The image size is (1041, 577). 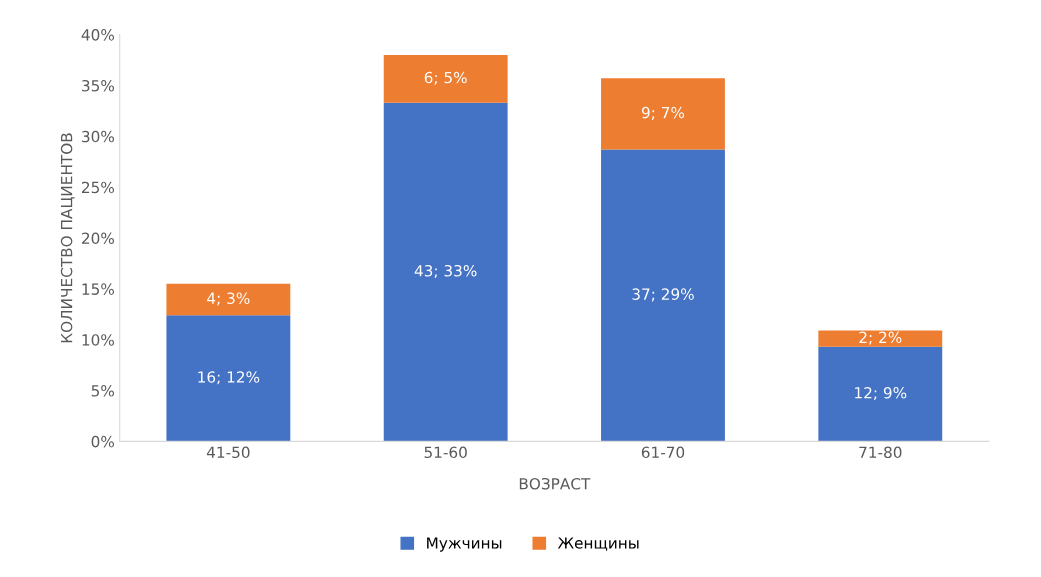 I want to click on x-axis-title: ВОЗРАСТ, so click(x=555, y=483).